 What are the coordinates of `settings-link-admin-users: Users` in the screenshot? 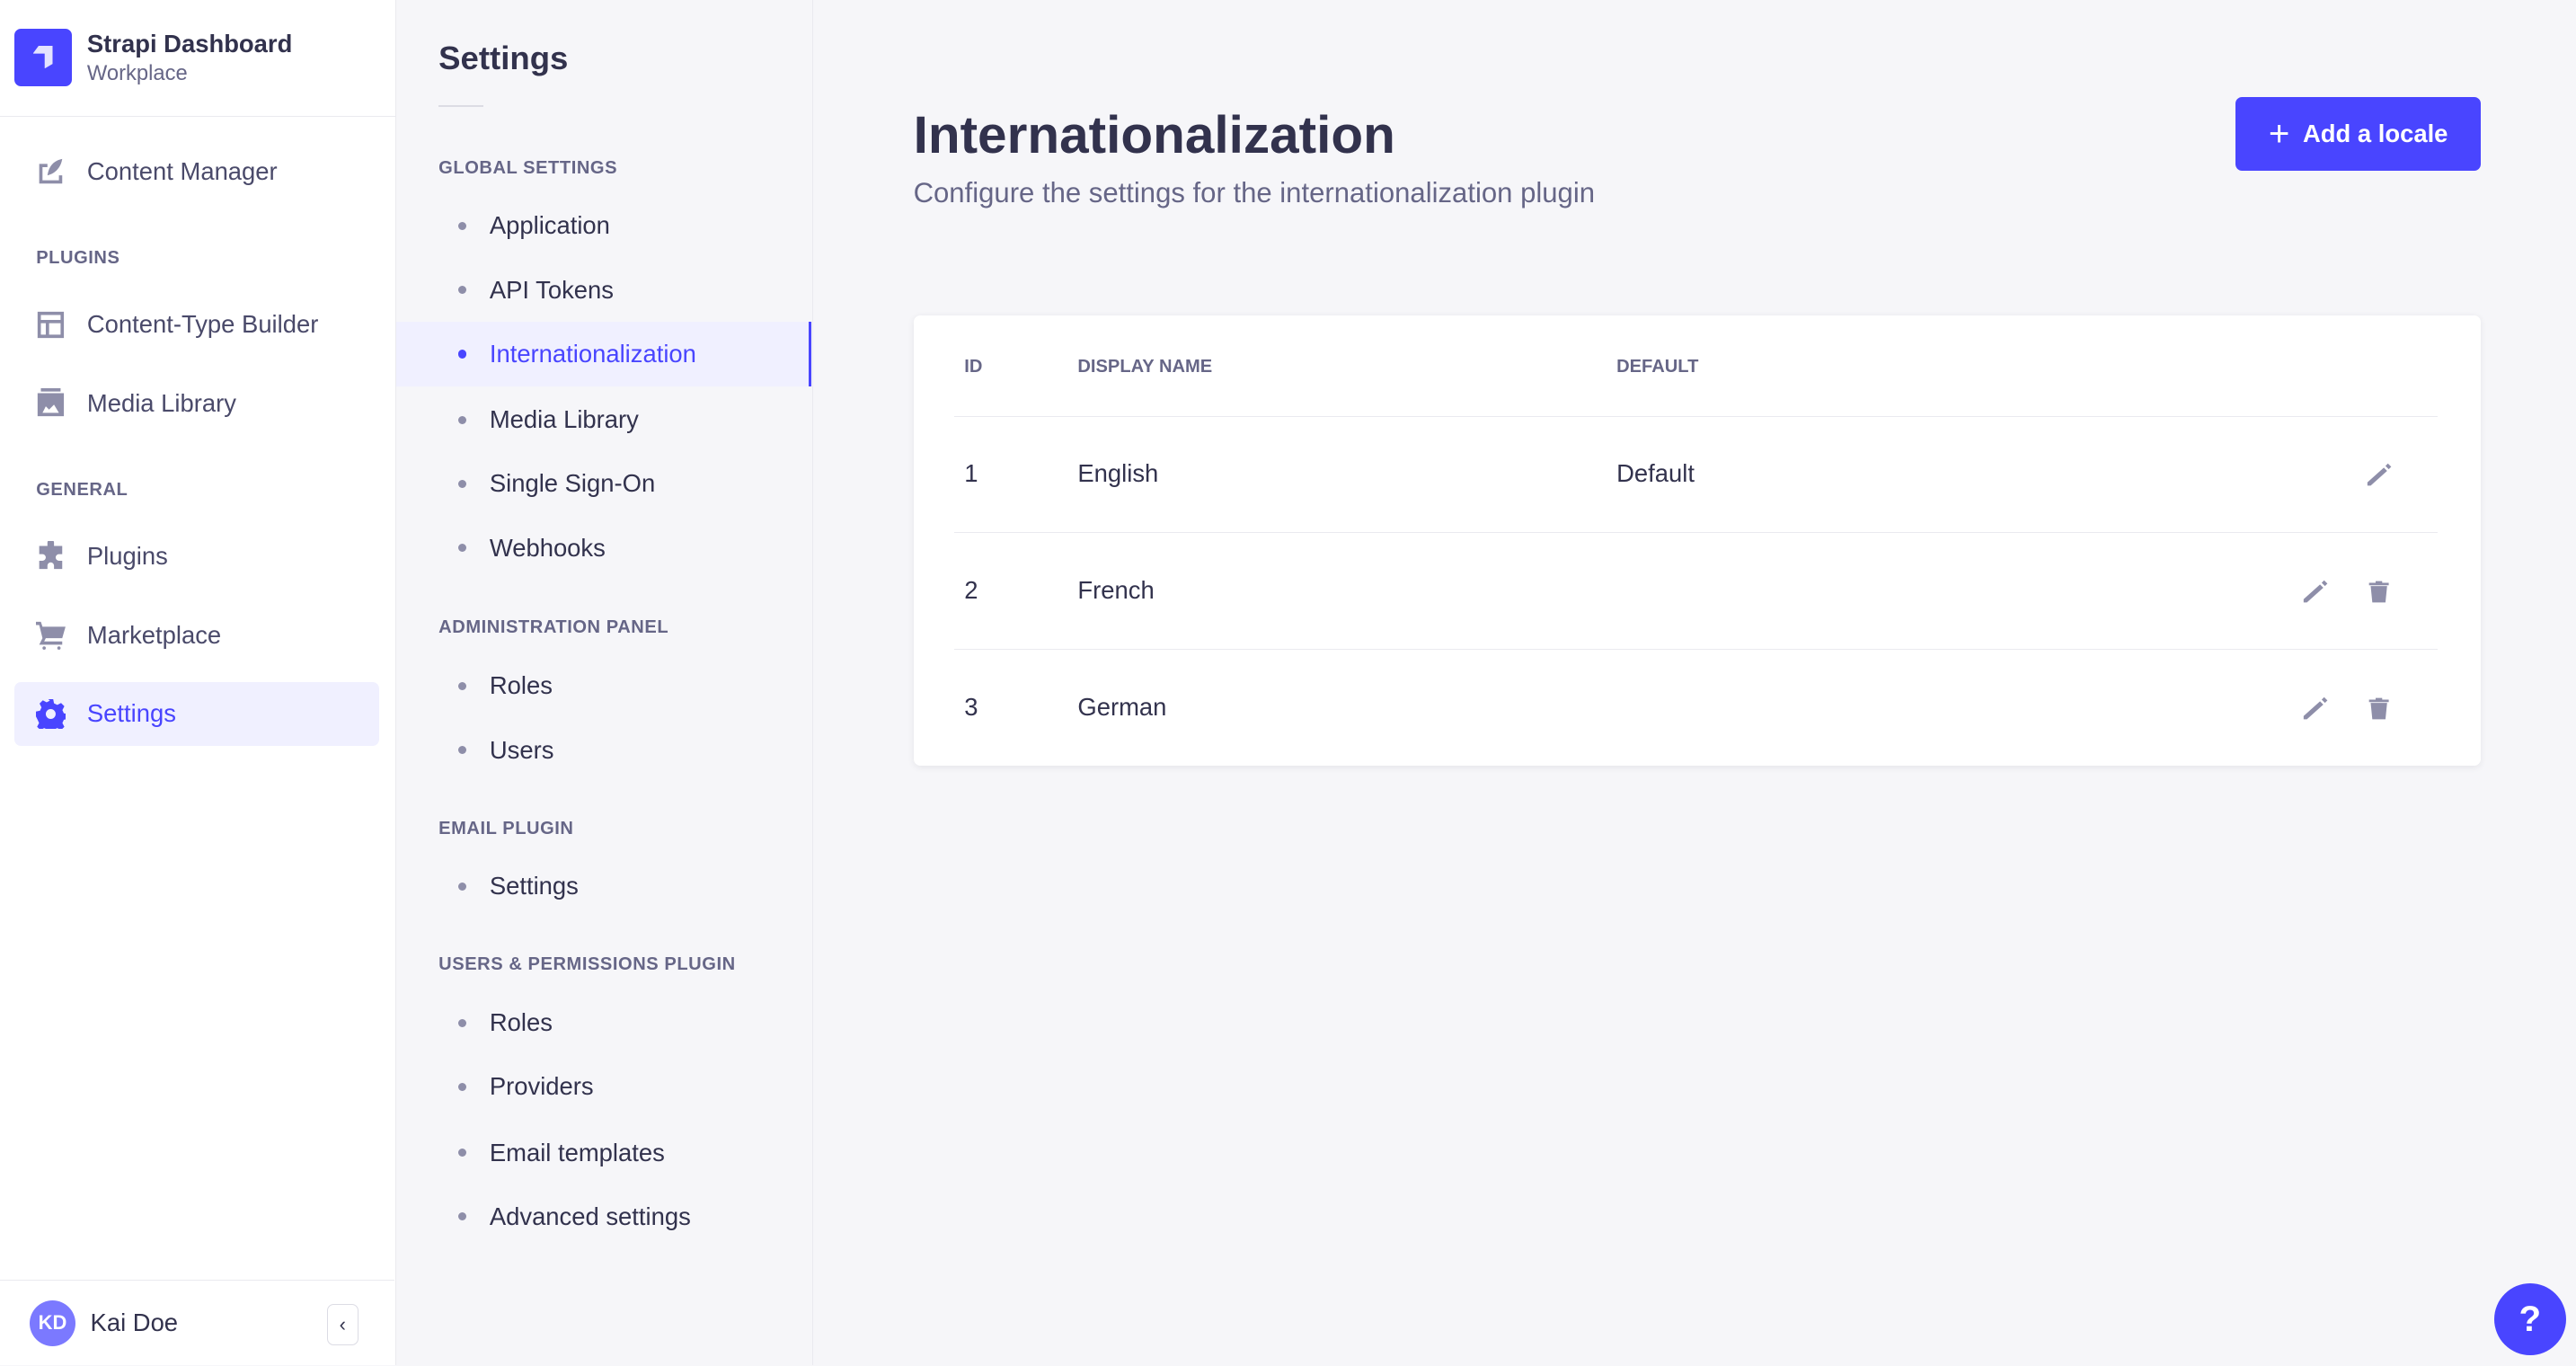 It's located at (604, 750).